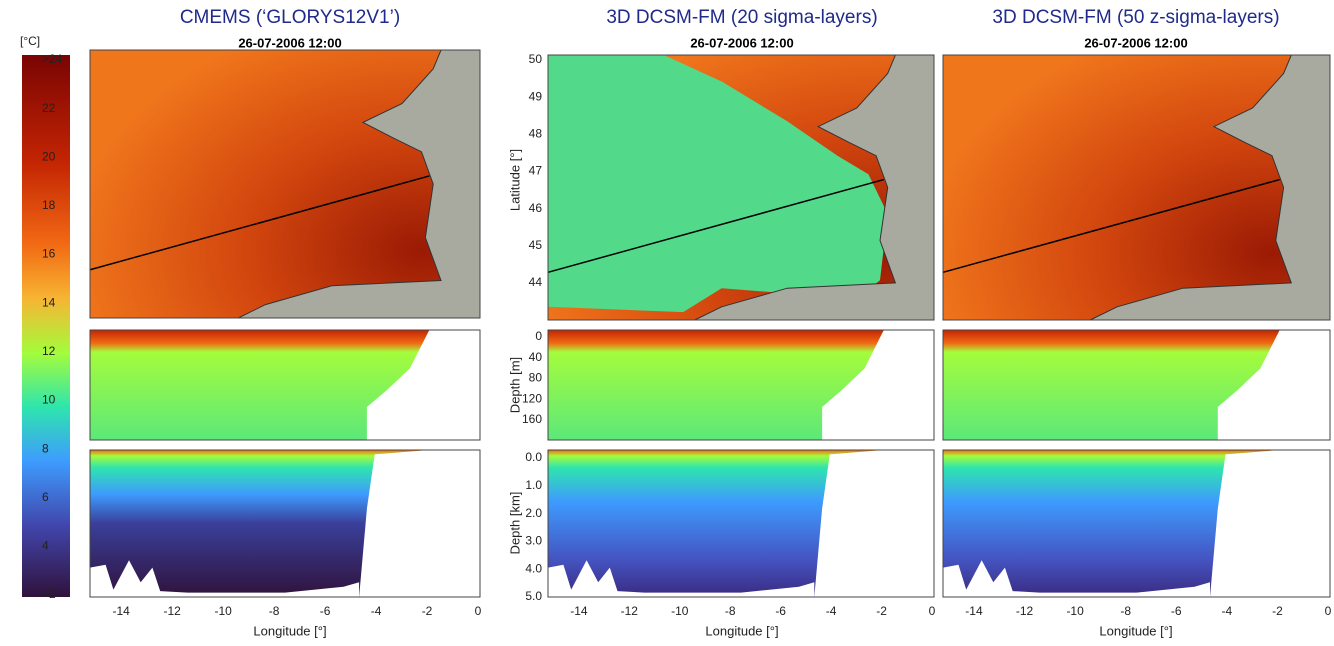 The image size is (1334, 646). What do you see at coordinates (49, 254) in the screenshot?
I see `colorbar-tick-label: 16` at bounding box center [49, 254].